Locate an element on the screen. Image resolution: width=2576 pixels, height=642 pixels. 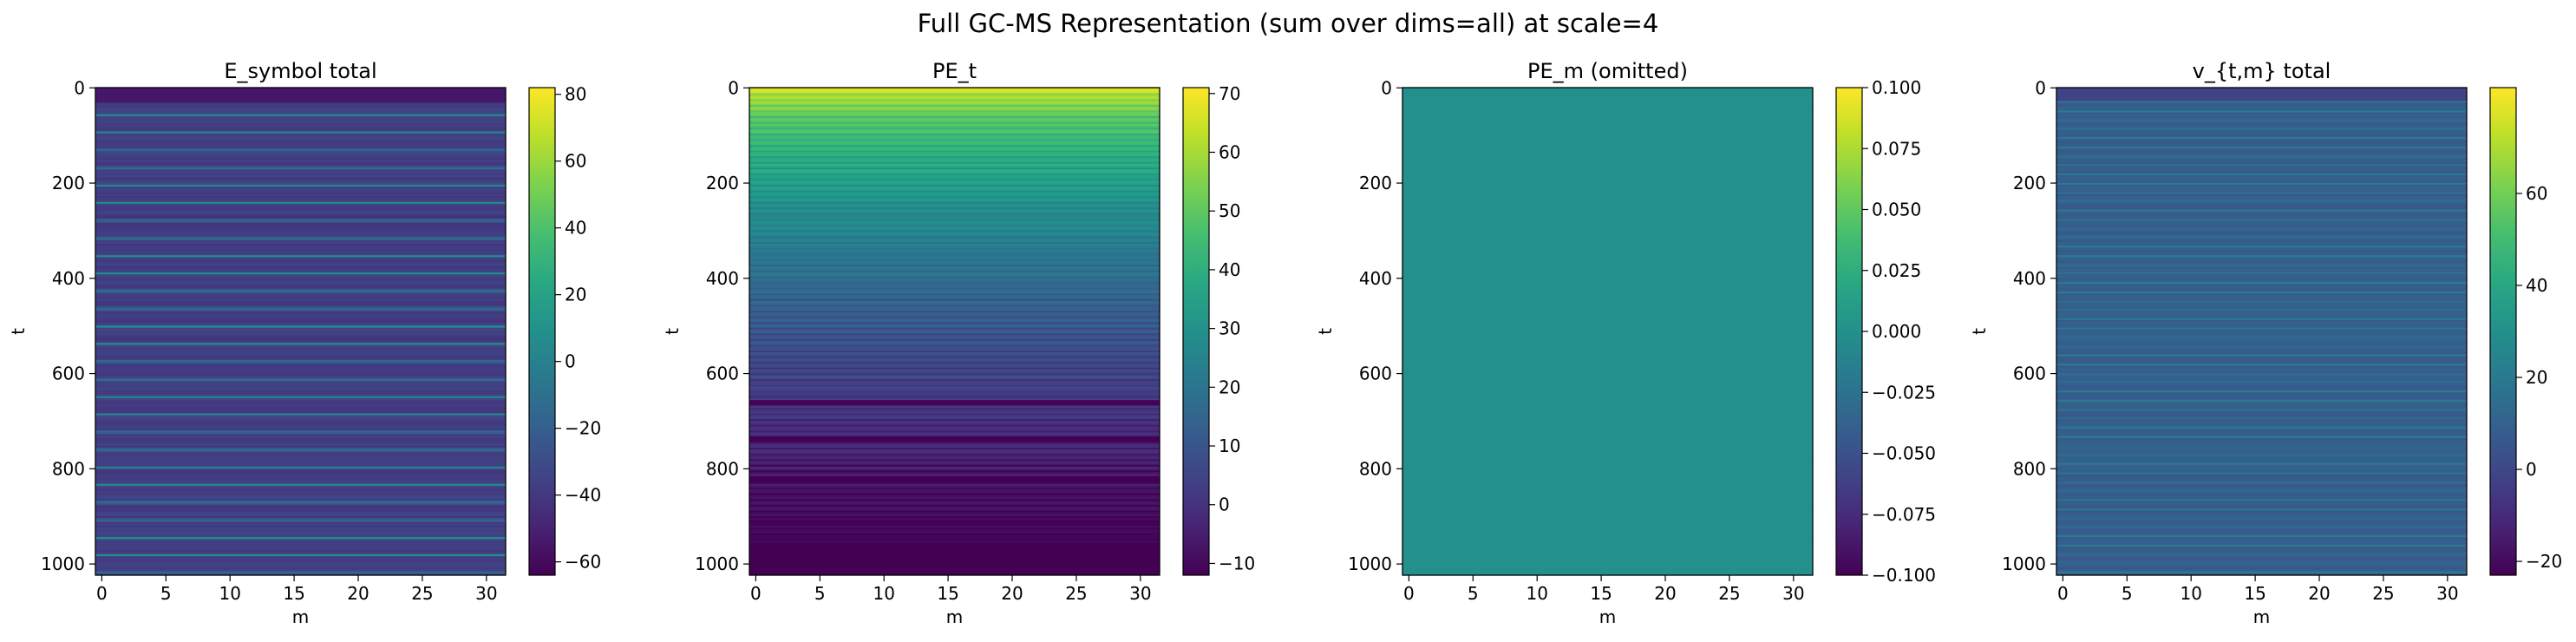
y-tick-label: 800 is located at coordinates (68, 468).